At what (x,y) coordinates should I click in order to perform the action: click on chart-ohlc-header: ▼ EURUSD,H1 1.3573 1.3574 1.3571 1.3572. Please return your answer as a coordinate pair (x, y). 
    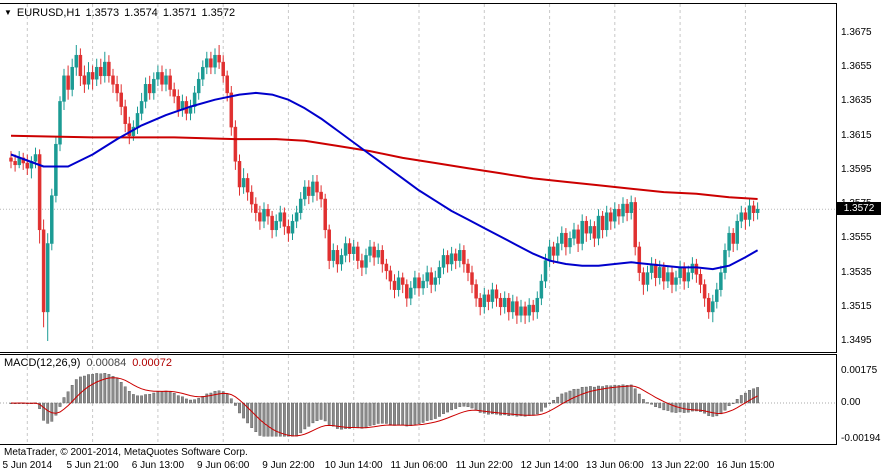
    Looking at the image, I should click on (119, 13).